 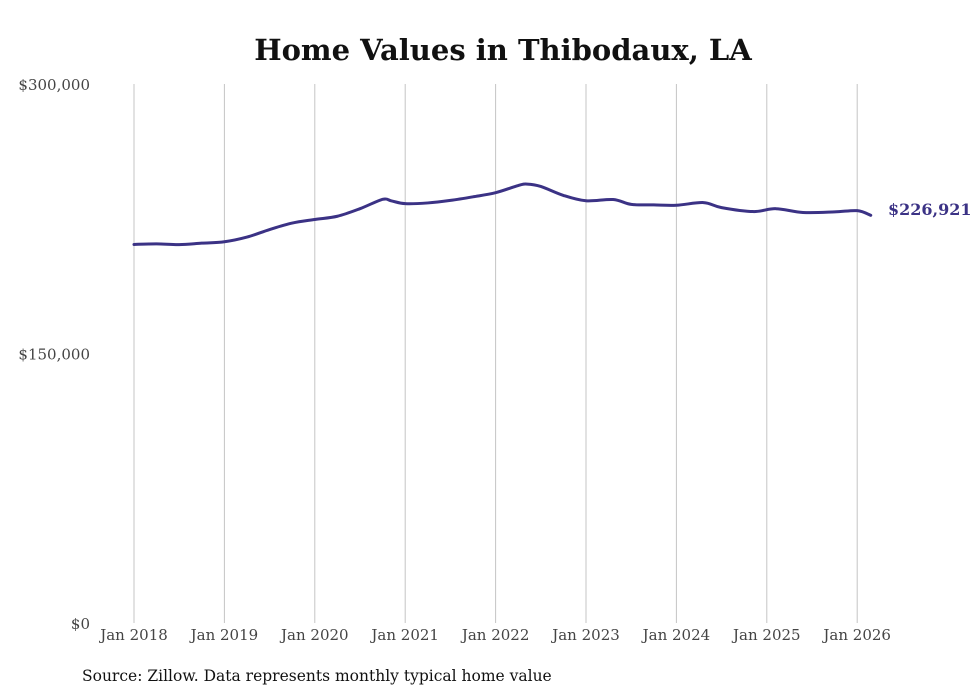 What do you see at coordinates (404, 635) in the screenshot?
I see `x-tick-label: Jan 2021` at bounding box center [404, 635].